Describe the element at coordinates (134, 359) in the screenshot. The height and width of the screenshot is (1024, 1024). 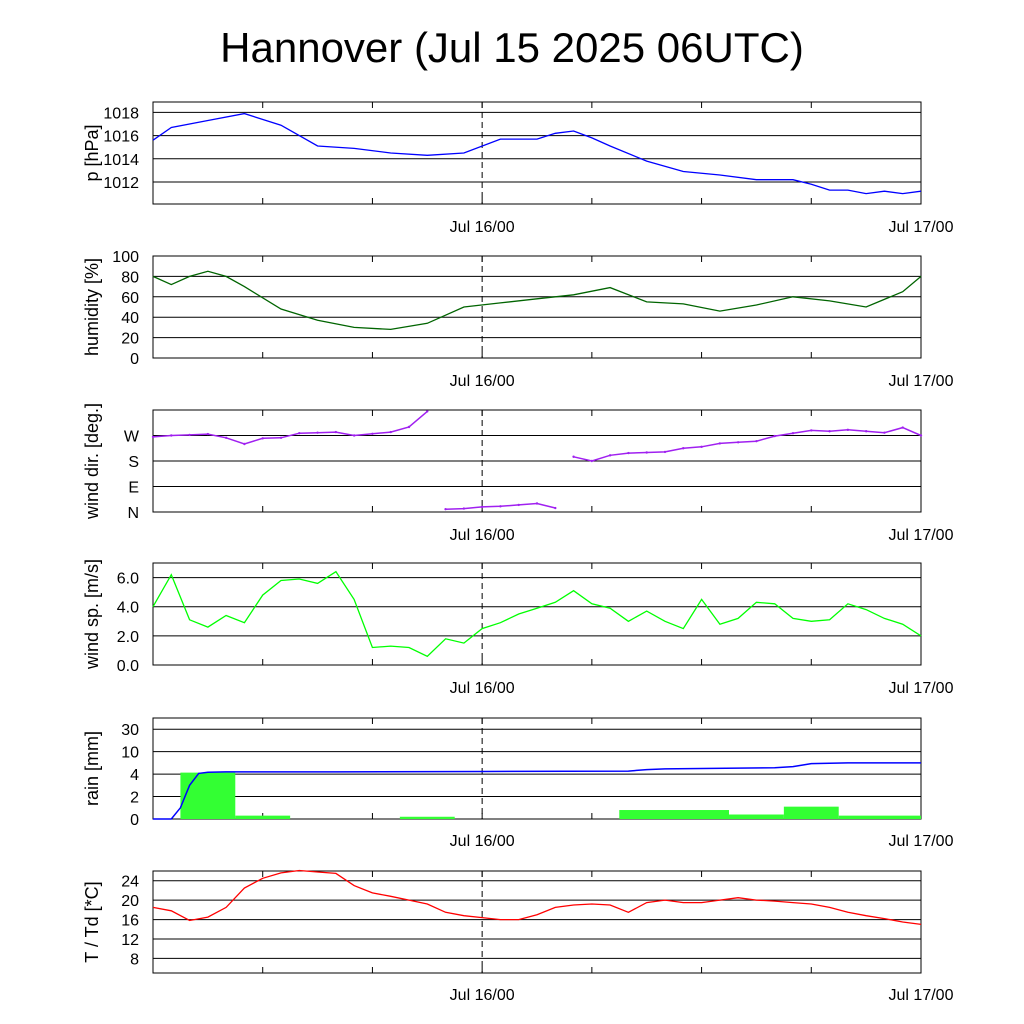
I see `y-tick-label: 0` at that location.